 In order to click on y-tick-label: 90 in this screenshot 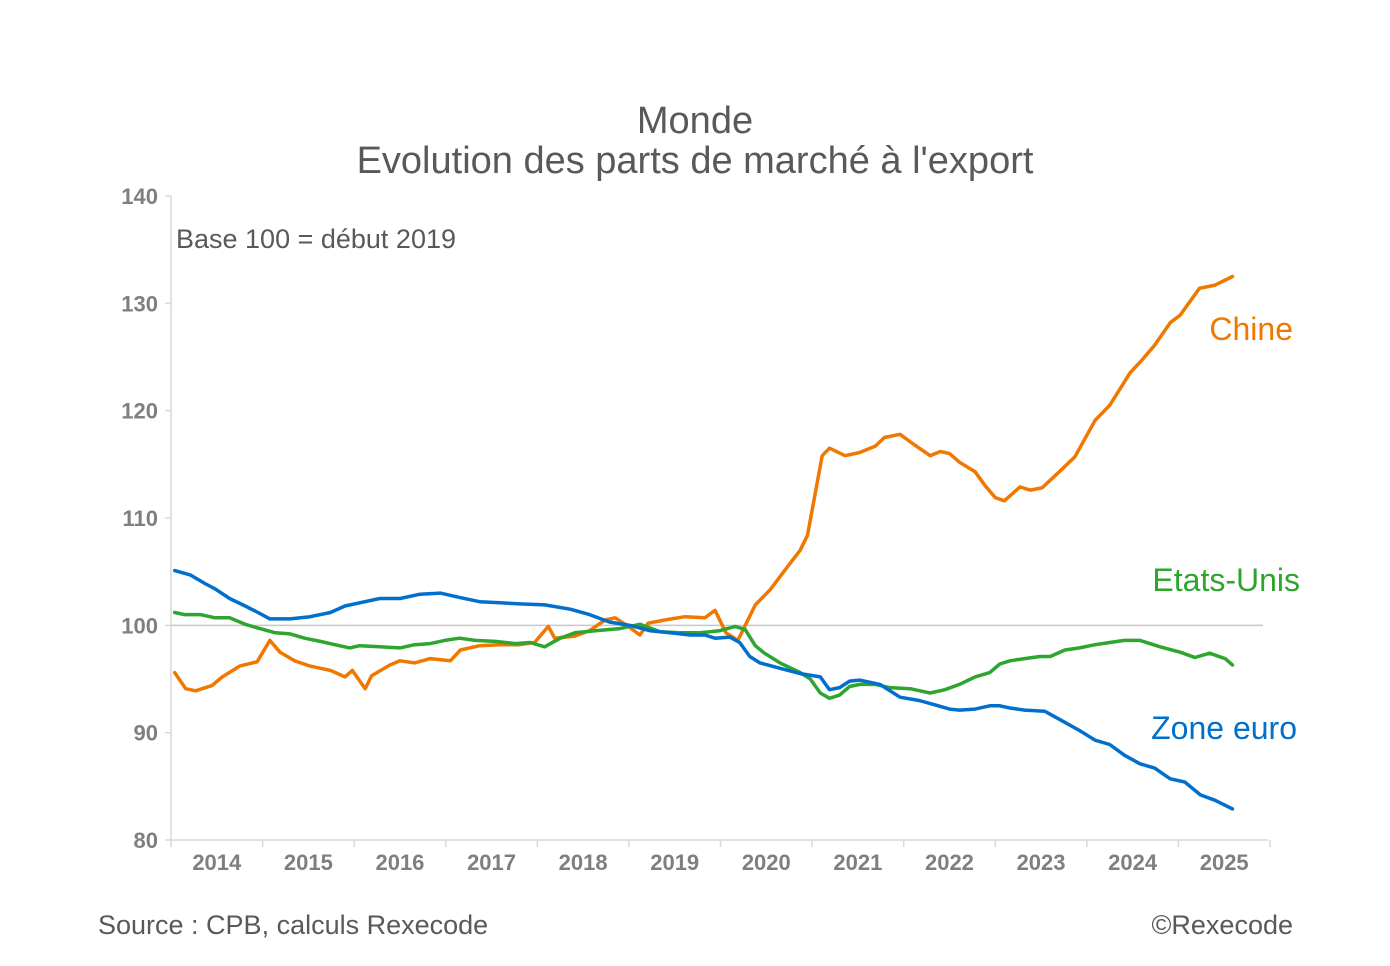, I will do `click(146, 733)`.